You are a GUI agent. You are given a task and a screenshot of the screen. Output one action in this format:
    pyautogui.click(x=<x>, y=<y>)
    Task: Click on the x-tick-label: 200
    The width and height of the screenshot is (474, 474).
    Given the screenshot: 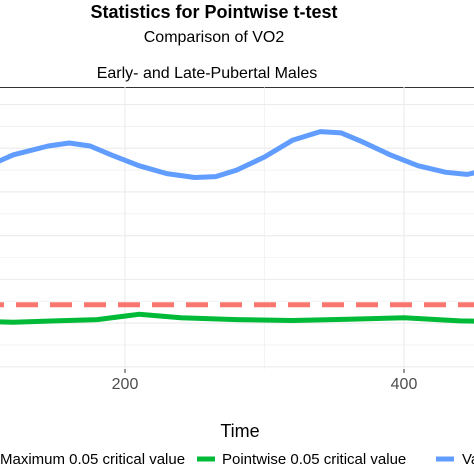 What is the action you would take?
    pyautogui.click(x=125, y=384)
    